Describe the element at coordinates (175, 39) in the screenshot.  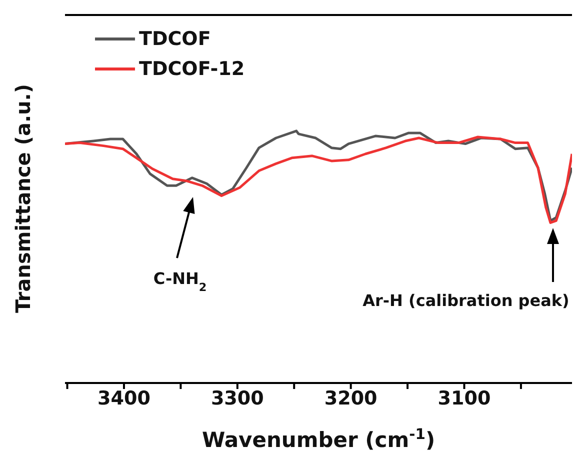
I see `legend-label: TDCOF` at that location.